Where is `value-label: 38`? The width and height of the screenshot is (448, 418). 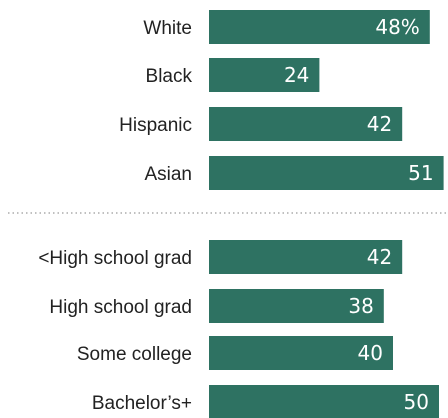
value-label: 38 is located at coordinates (360, 306).